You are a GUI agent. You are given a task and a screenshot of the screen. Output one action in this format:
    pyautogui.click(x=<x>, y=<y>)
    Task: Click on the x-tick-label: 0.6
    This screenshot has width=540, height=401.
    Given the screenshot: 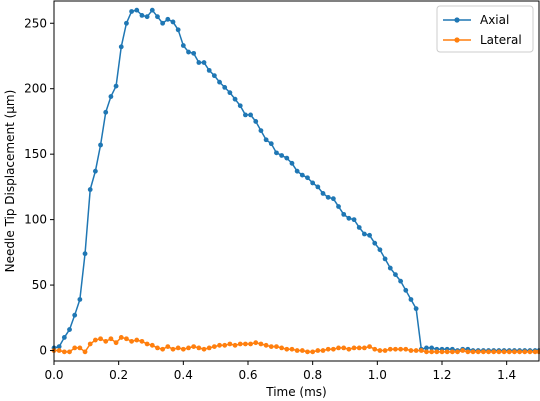 What is the action you would take?
    pyautogui.click(x=247, y=375)
    